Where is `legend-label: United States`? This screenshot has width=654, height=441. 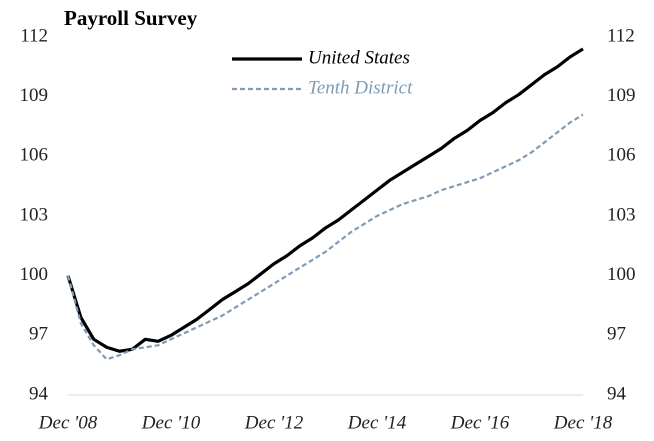 legend-label: United States is located at coordinates (359, 57).